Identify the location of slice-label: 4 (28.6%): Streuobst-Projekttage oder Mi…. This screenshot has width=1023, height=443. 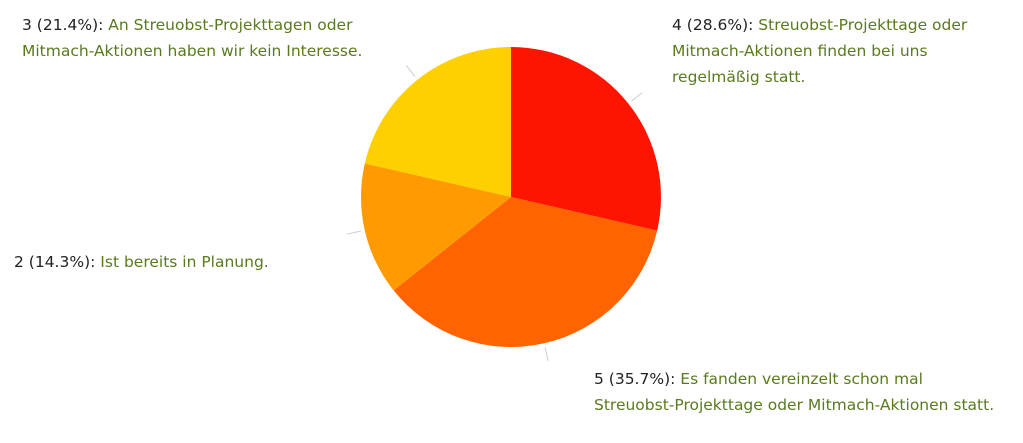
(844, 51).